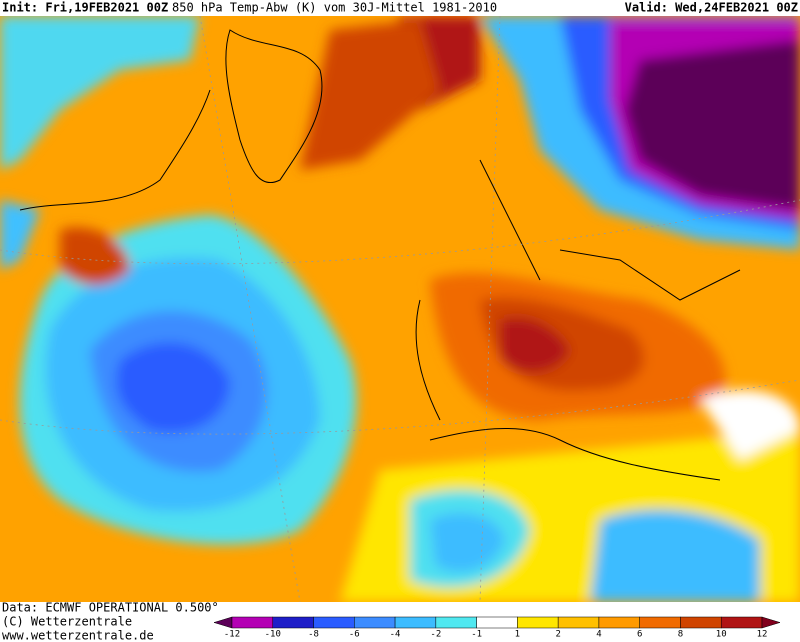  Describe the element at coordinates (557, 635) in the screenshot. I see `colorbar-label: 2` at that location.